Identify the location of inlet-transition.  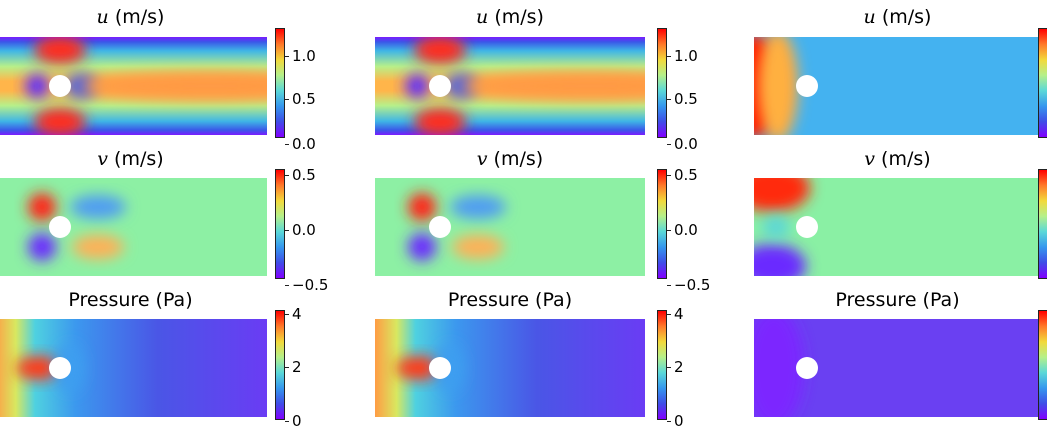
(778, 86).